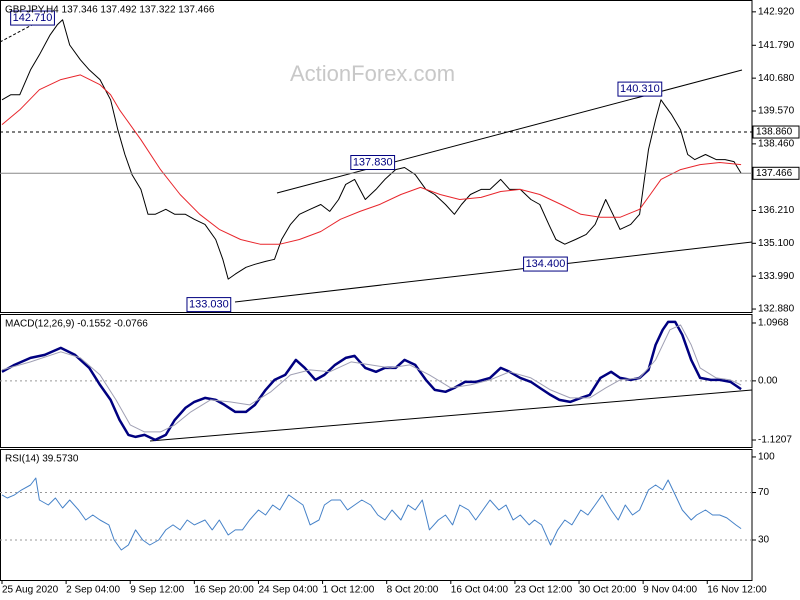 Image resolution: width=800 pixels, height=600 pixels. What do you see at coordinates (670, 590) in the screenshot?
I see `x-tick-label: 9 Nov 04:00` at bounding box center [670, 590].